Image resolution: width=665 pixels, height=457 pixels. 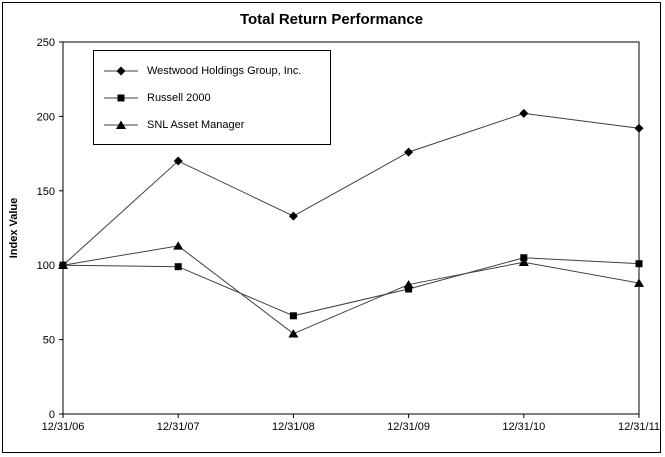 I want to click on y-axis-title: Index Value, so click(x=14, y=228).